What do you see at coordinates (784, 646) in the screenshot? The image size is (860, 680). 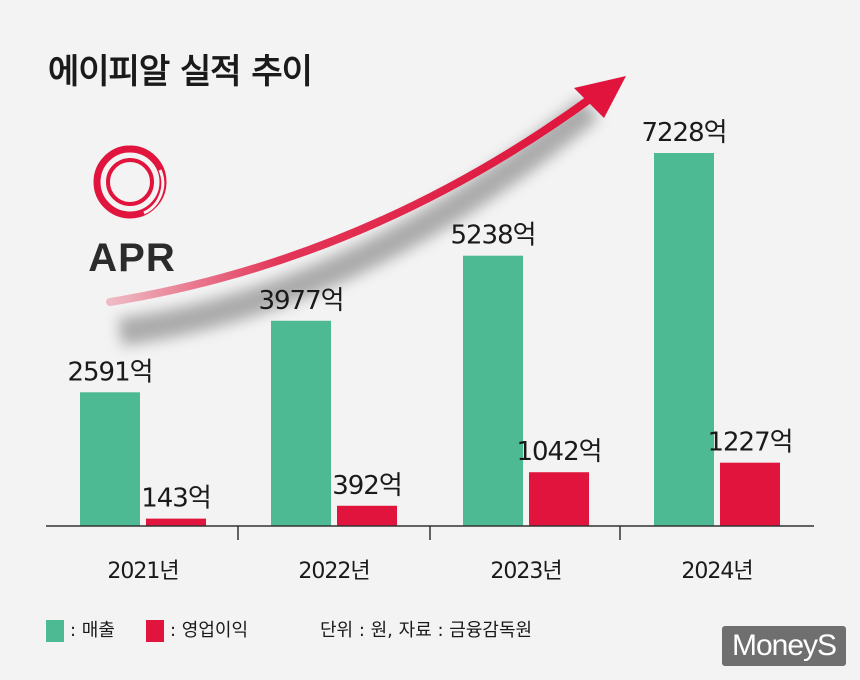 I see `moneys-badge: MoneyS` at bounding box center [784, 646].